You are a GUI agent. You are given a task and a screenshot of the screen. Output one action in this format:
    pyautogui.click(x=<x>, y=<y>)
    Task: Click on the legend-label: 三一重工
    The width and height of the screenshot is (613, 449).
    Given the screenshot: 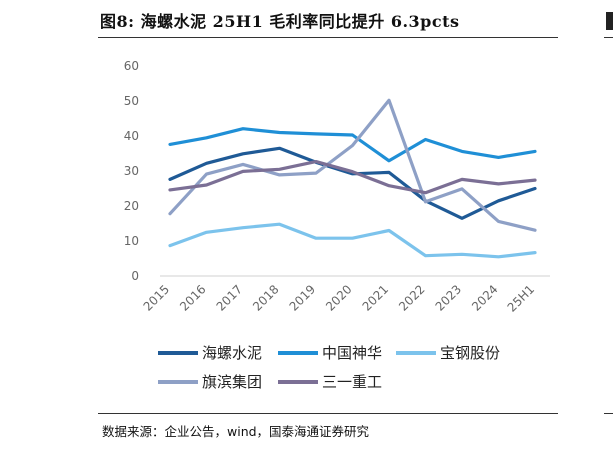 What is the action you would take?
    pyautogui.click(x=352, y=382)
    